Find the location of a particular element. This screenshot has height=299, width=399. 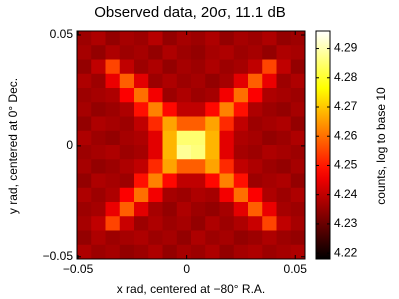

x-tick-label: 0.05 is located at coordinates (296, 269).